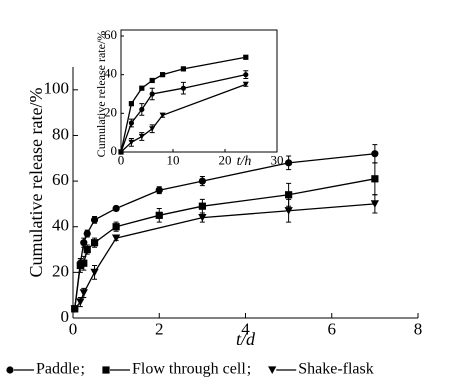 The width and height of the screenshot is (450, 384). Describe the element at coordinates (245, 329) in the screenshot. I see `x-tick-label: 4` at that location.